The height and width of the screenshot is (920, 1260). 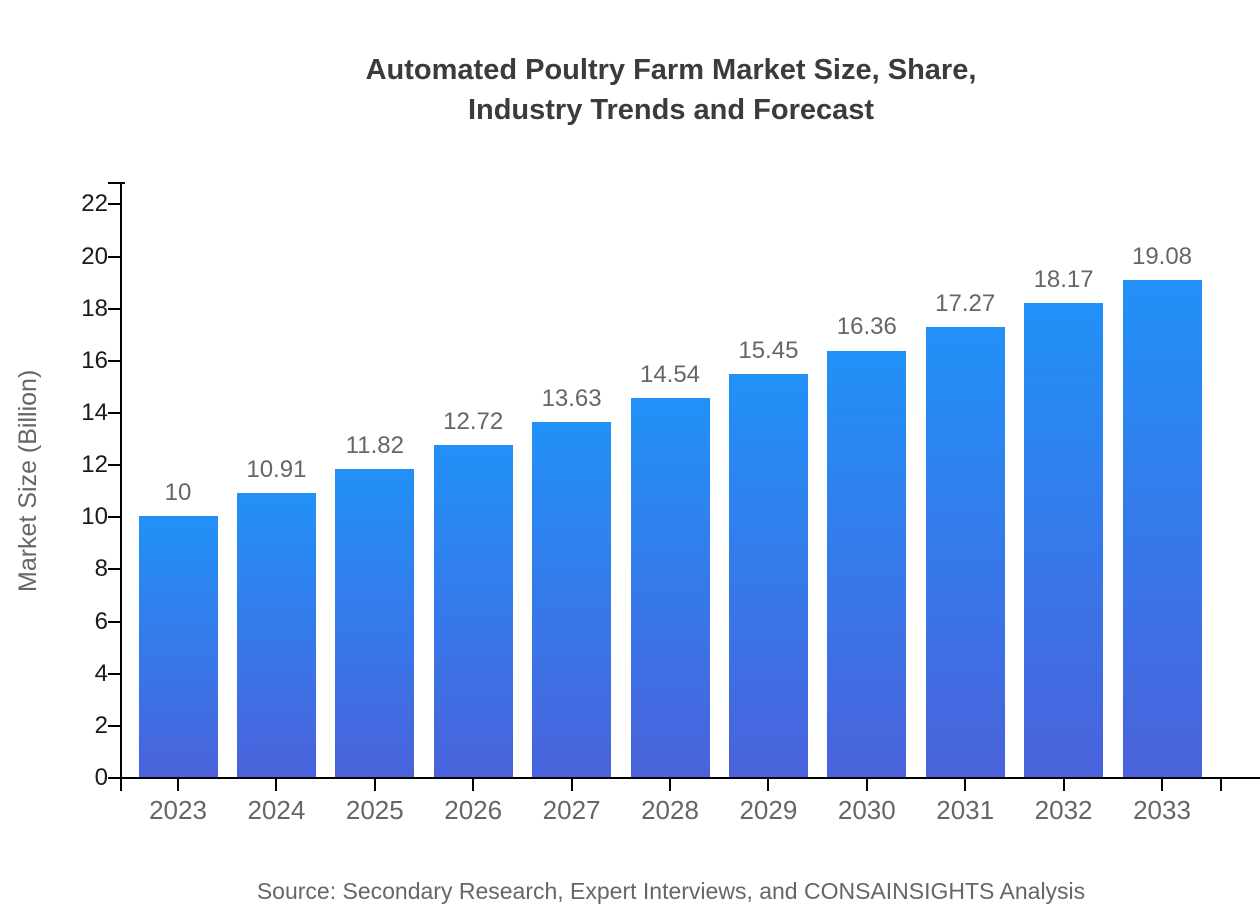 I want to click on bar-2033, so click(x=1162, y=528).